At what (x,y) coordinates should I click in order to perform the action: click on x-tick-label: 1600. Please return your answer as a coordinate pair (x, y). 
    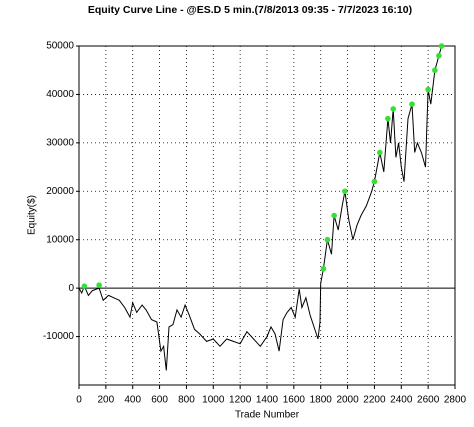
    Looking at the image, I should click on (294, 400).